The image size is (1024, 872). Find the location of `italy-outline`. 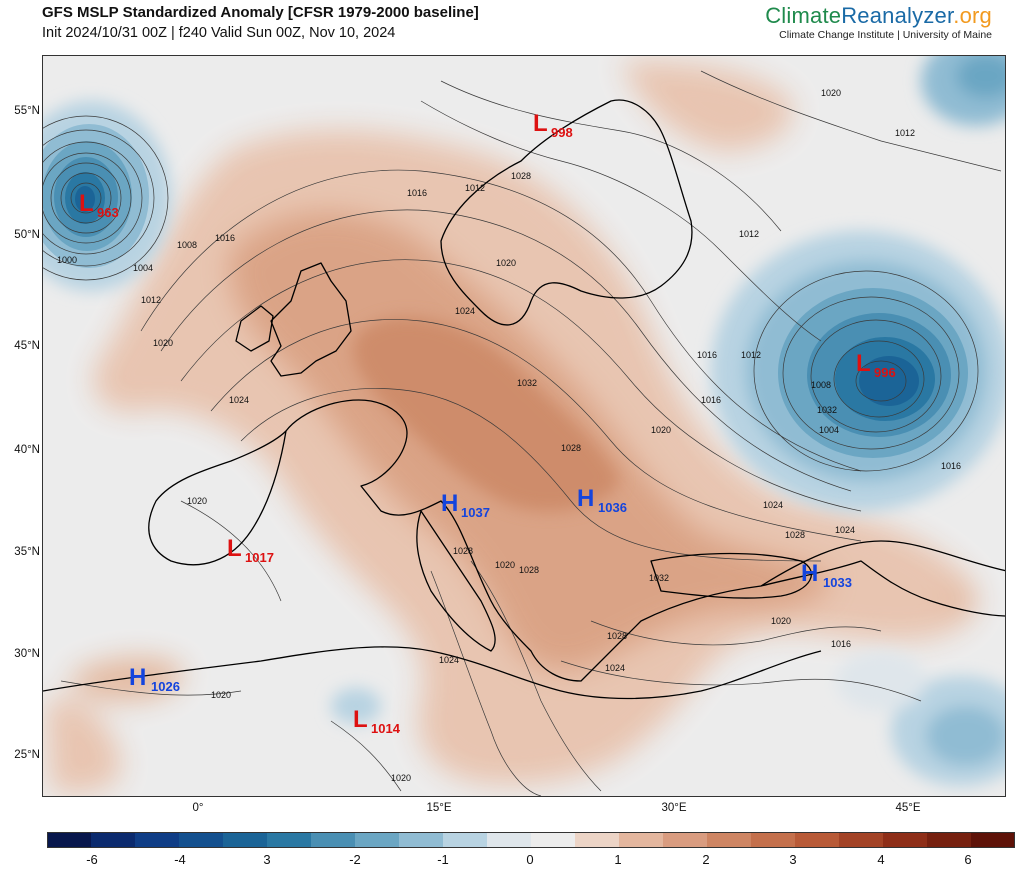

italy-outline is located at coordinates (456, 581).